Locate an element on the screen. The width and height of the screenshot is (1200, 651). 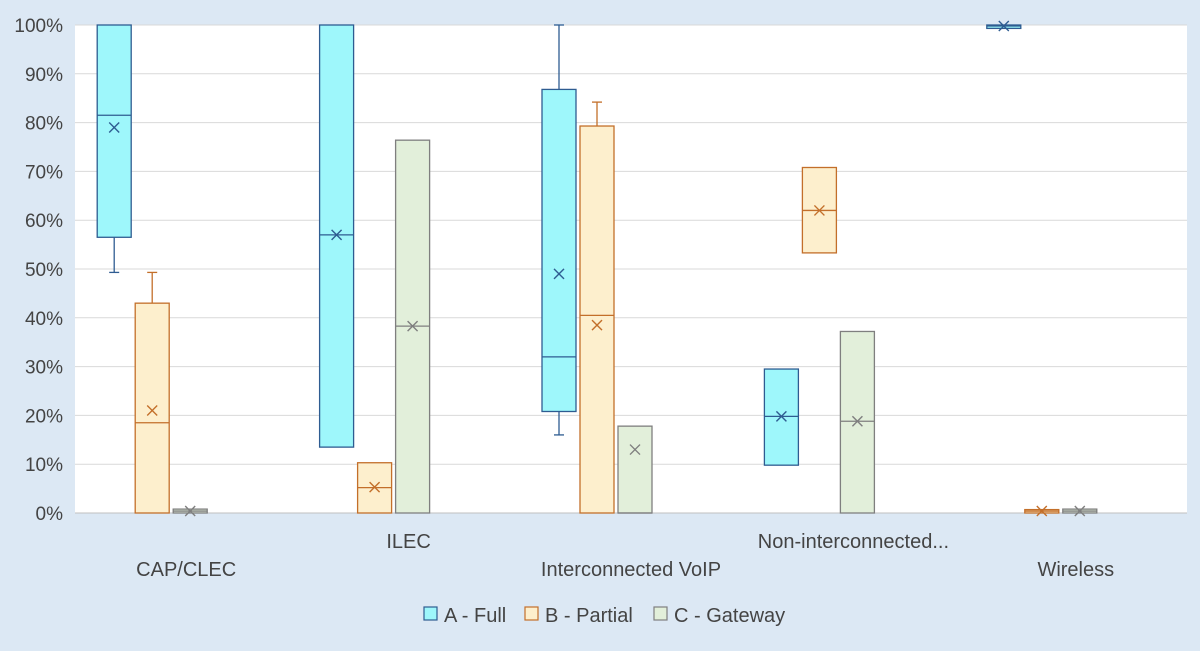
category-label: ILEC is located at coordinates (408, 542).